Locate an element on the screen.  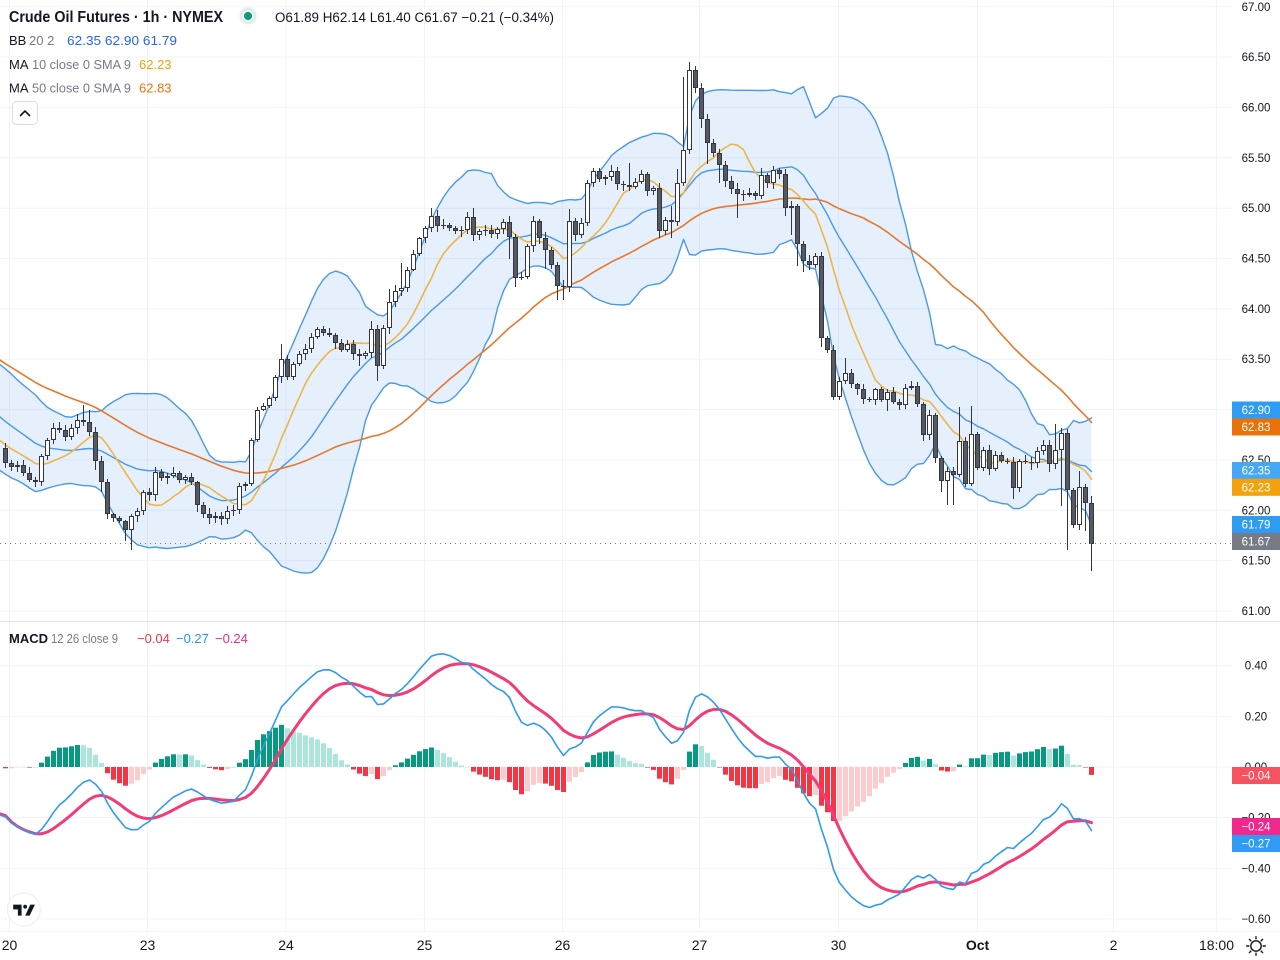
svg-text: 61.00 is located at coordinates (1256, 612).